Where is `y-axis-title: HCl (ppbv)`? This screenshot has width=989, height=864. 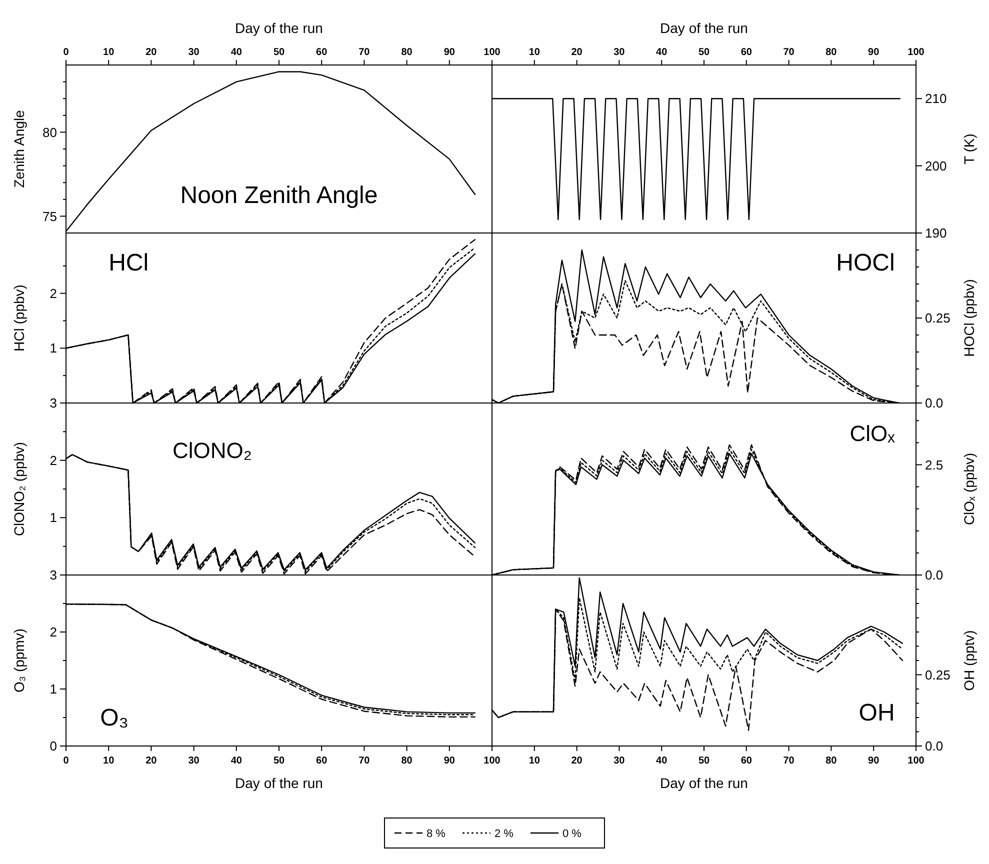 y-axis-title: HCl (ppbv) is located at coordinates (19, 318).